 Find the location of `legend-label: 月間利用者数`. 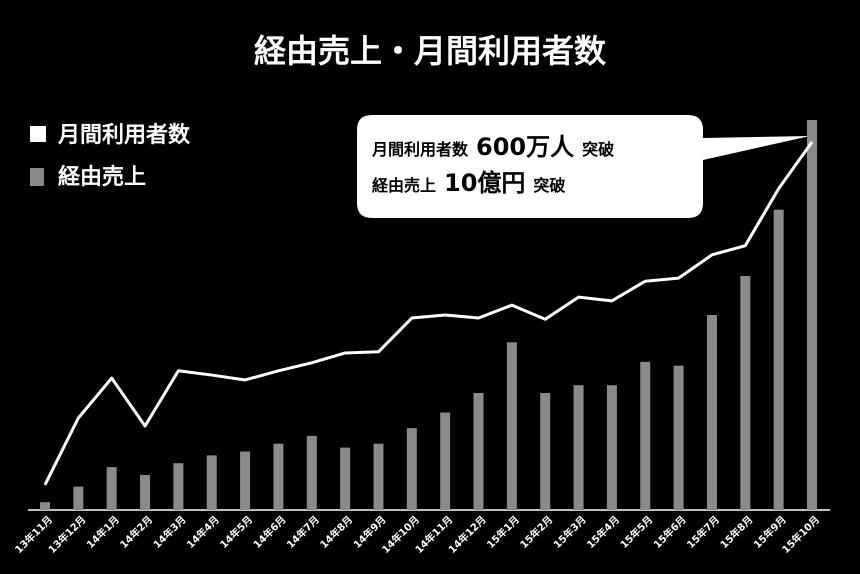

legend-label: 月間利用者数 is located at coordinates (124, 135).